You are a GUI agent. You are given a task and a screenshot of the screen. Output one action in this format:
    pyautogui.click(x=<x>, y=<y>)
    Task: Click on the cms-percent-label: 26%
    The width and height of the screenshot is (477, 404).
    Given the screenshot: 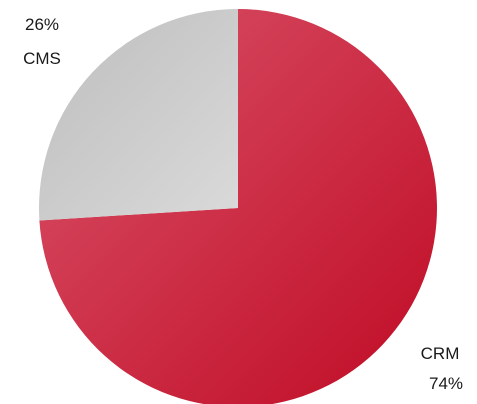 What is the action you would take?
    pyautogui.click(x=42, y=24)
    